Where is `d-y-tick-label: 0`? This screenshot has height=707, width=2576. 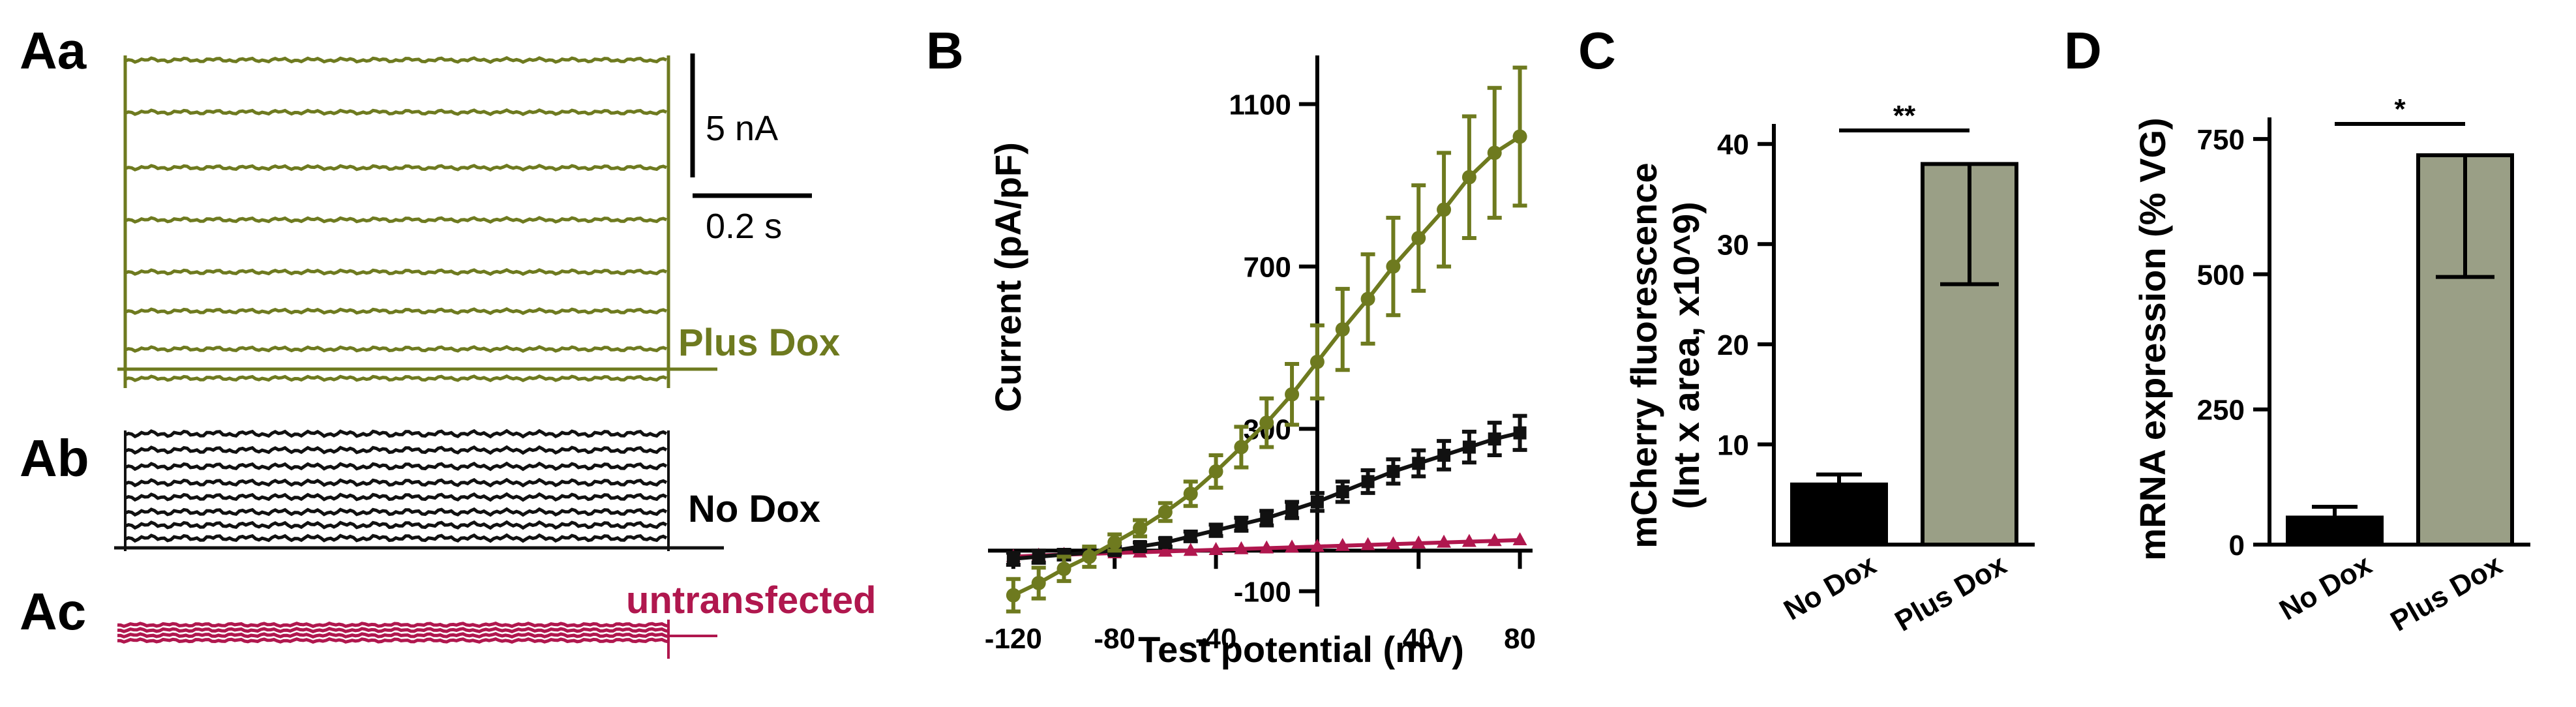 d-y-tick-label: 0 is located at coordinates (2237, 546).